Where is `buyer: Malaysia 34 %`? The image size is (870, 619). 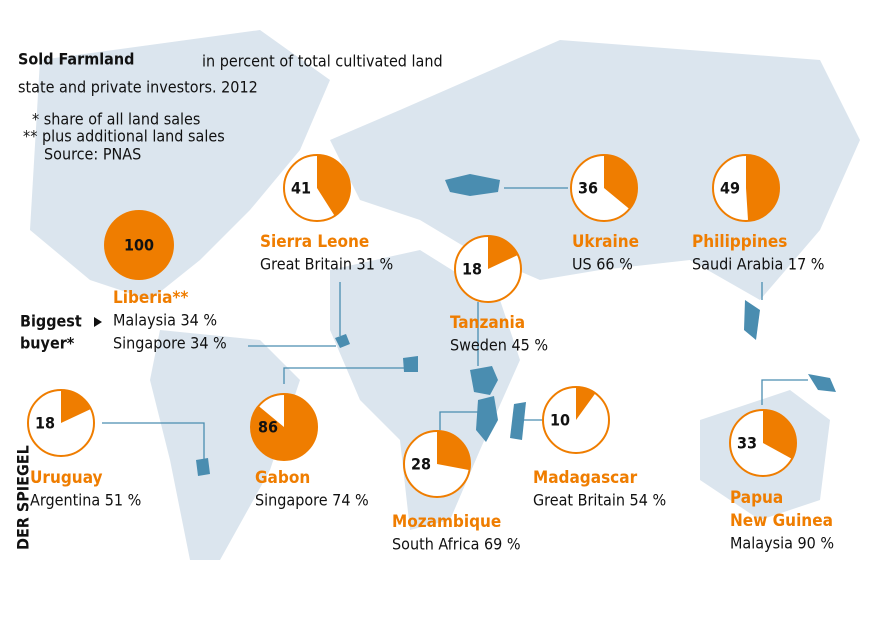
buyer: Malaysia 34 % is located at coordinates (165, 320).